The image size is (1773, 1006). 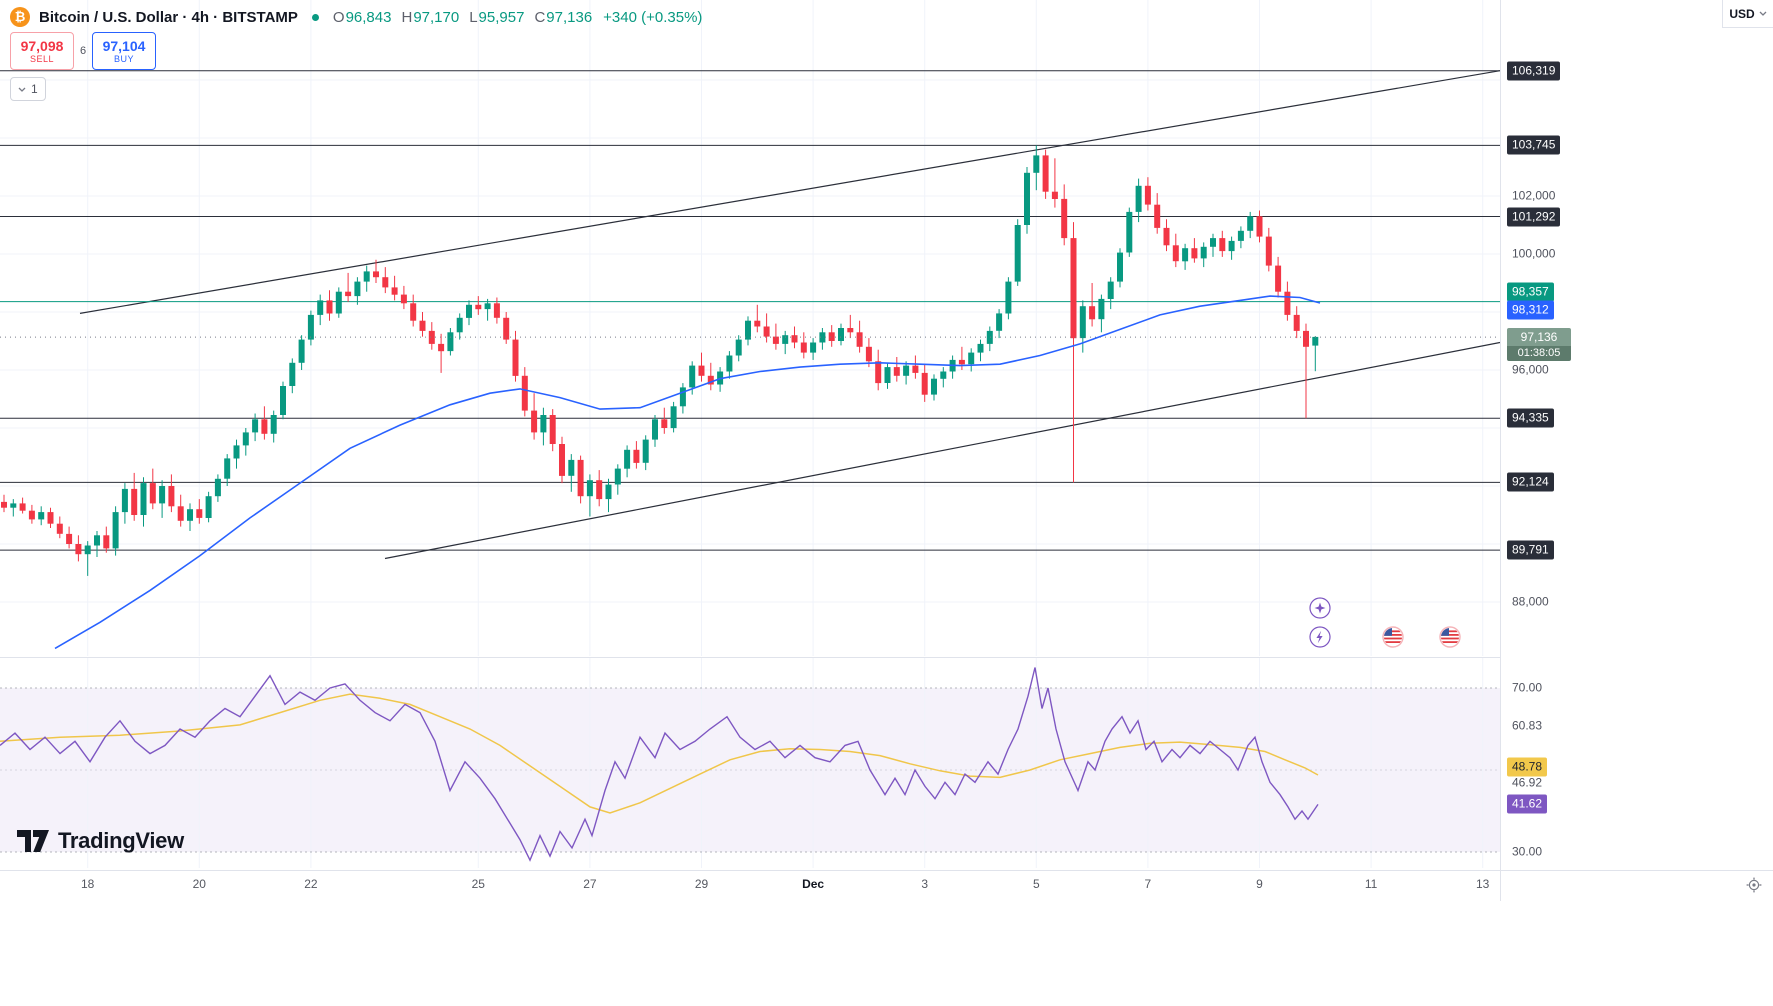 What do you see at coordinates (653, 17) in the screenshot?
I see `price-change: +340 (+0.35%)` at bounding box center [653, 17].